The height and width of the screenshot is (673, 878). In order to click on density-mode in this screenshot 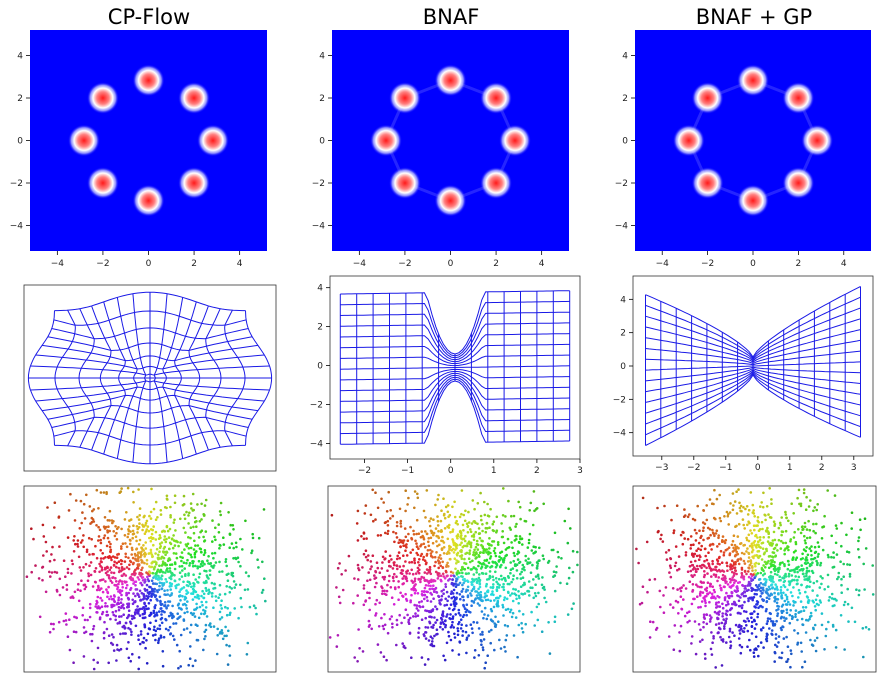, I will do `click(753, 80)`.